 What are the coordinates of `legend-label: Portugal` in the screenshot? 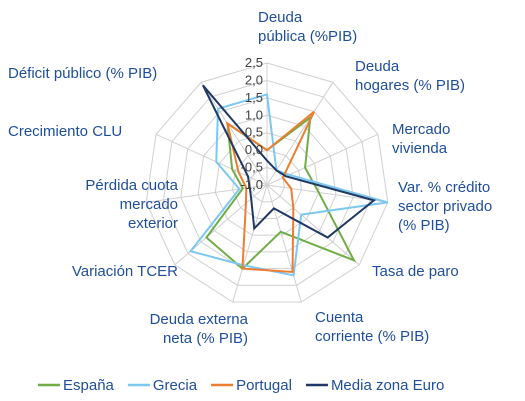 It's located at (264, 385).